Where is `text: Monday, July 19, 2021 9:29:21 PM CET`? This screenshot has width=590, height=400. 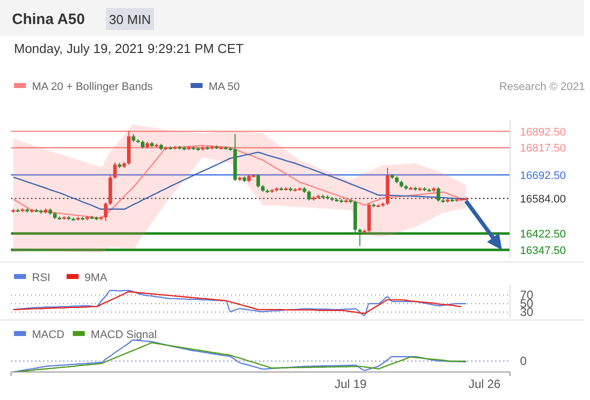 text: Monday, July 19, 2021 9:29:21 PM CET is located at coordinates (129, 48).